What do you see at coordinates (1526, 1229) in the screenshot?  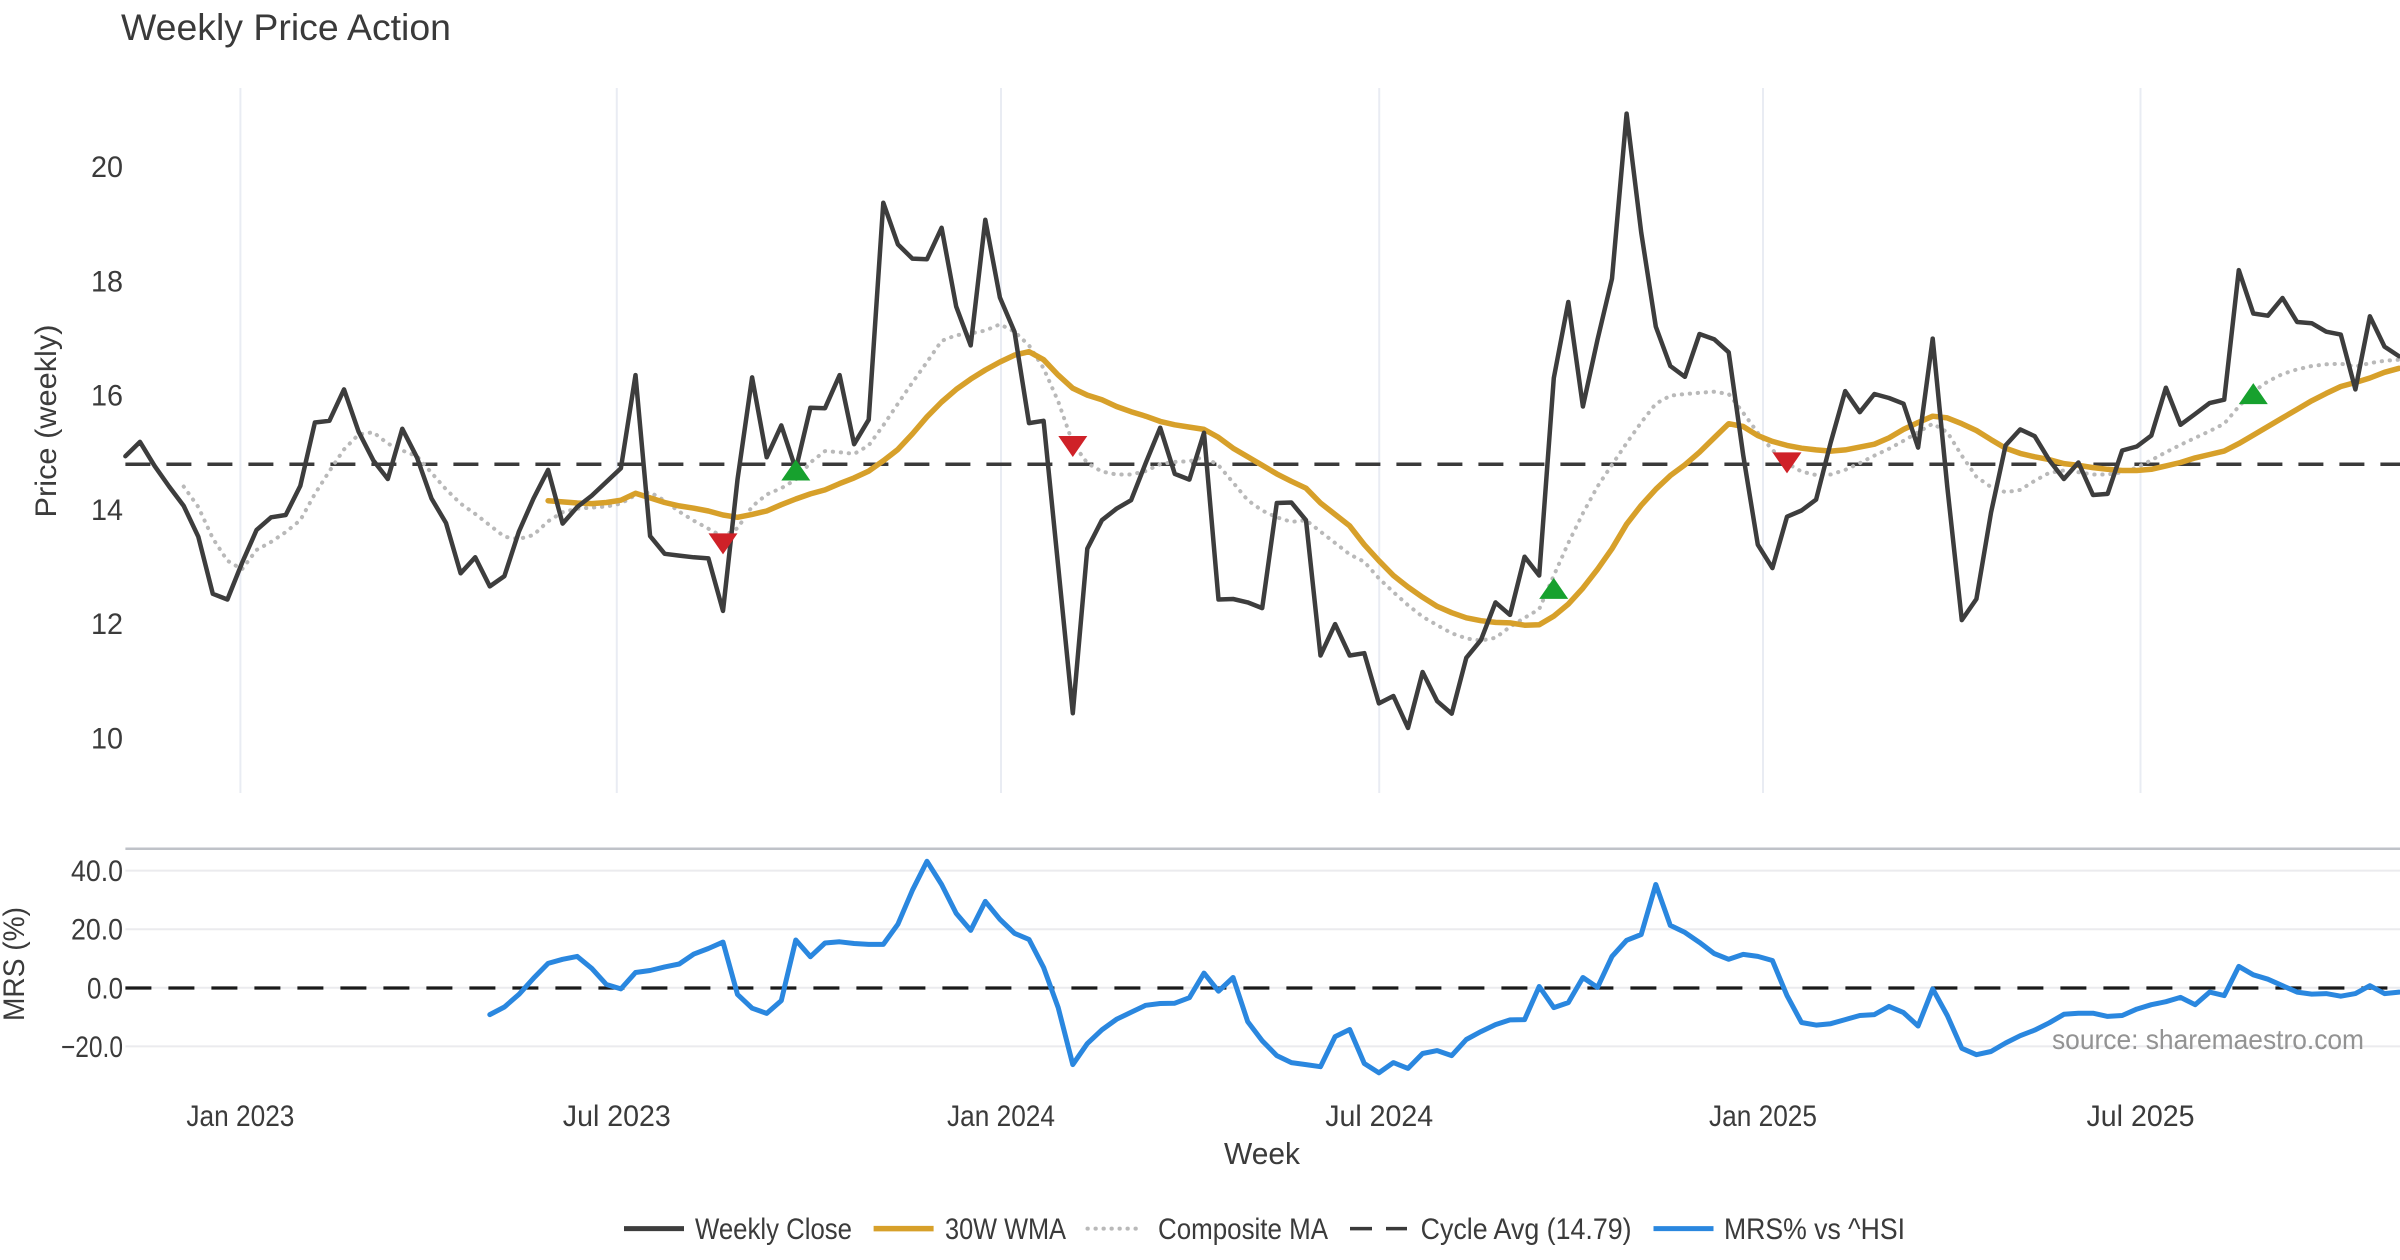 I see `svg-text: Cycle Avg (14.79)` at bounding box center [1526, 1229].